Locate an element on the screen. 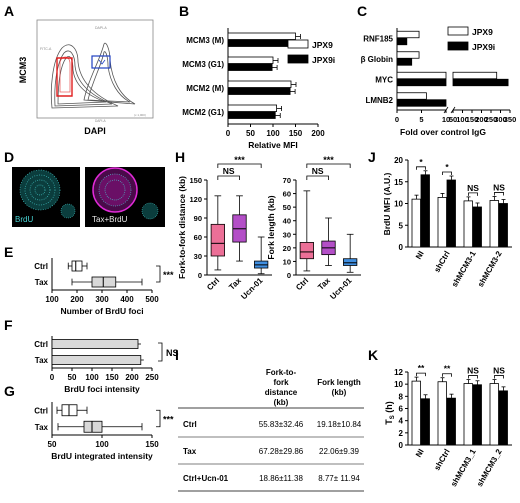 This screenshot has height=503, width=520. y-tick-label: 70 is located at coordinates (287, 180).